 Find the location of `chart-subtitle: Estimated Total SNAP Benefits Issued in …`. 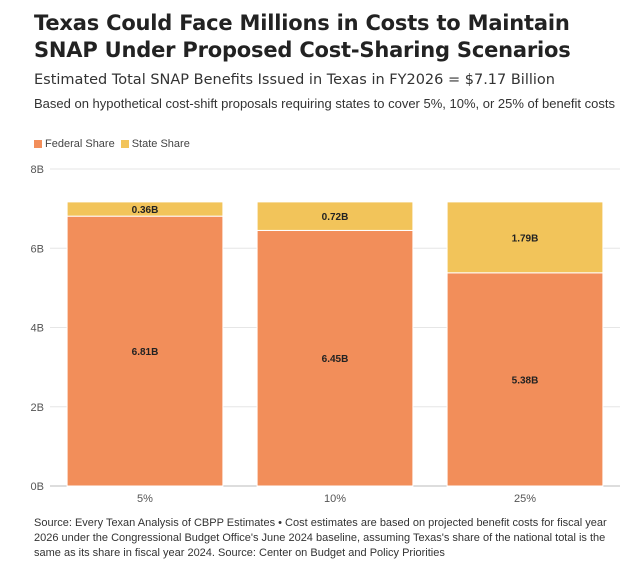

chart-subtitle: Estimated Total SNAP Benefits Issued in … is located at coordinates (294, 80).